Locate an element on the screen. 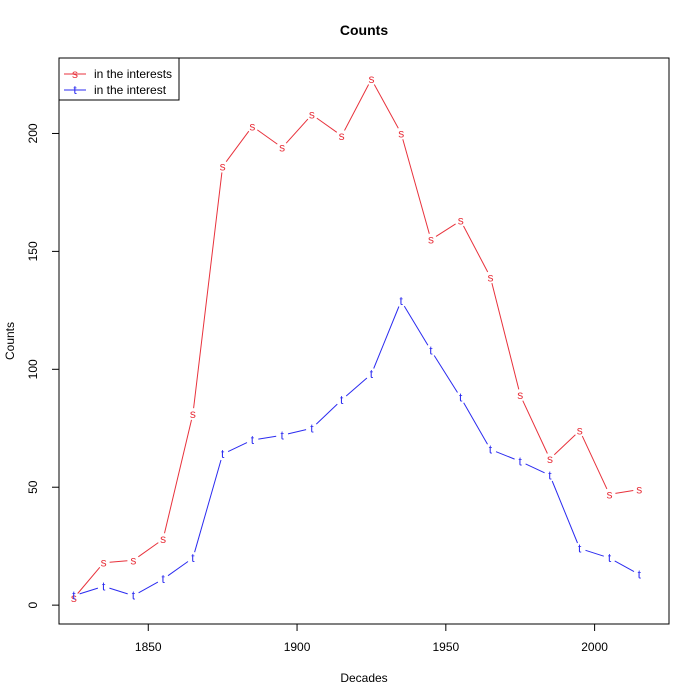 This screenshot has height=700, width=700. legend-marker-interests: s is located at coordinates (75, 74).